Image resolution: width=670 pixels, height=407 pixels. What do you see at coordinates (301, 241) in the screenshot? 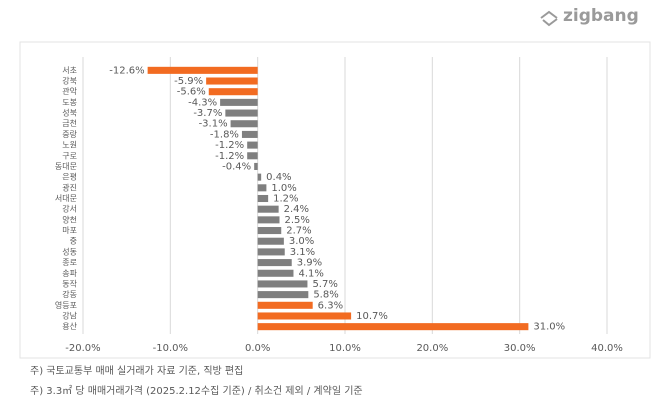
I see `value-label: 3.0%` at bounding box center [301, 241].